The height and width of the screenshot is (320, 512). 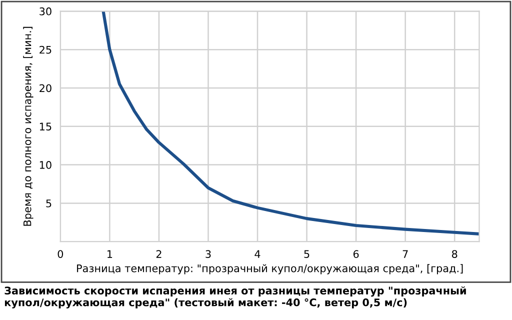 What do you see at coordinates (270, 269) in the screenshot?
I see `x-axis-title: Разница температур: "прозрачный купол/окружающая среда", [град.]` at bounding box center [270, 269].